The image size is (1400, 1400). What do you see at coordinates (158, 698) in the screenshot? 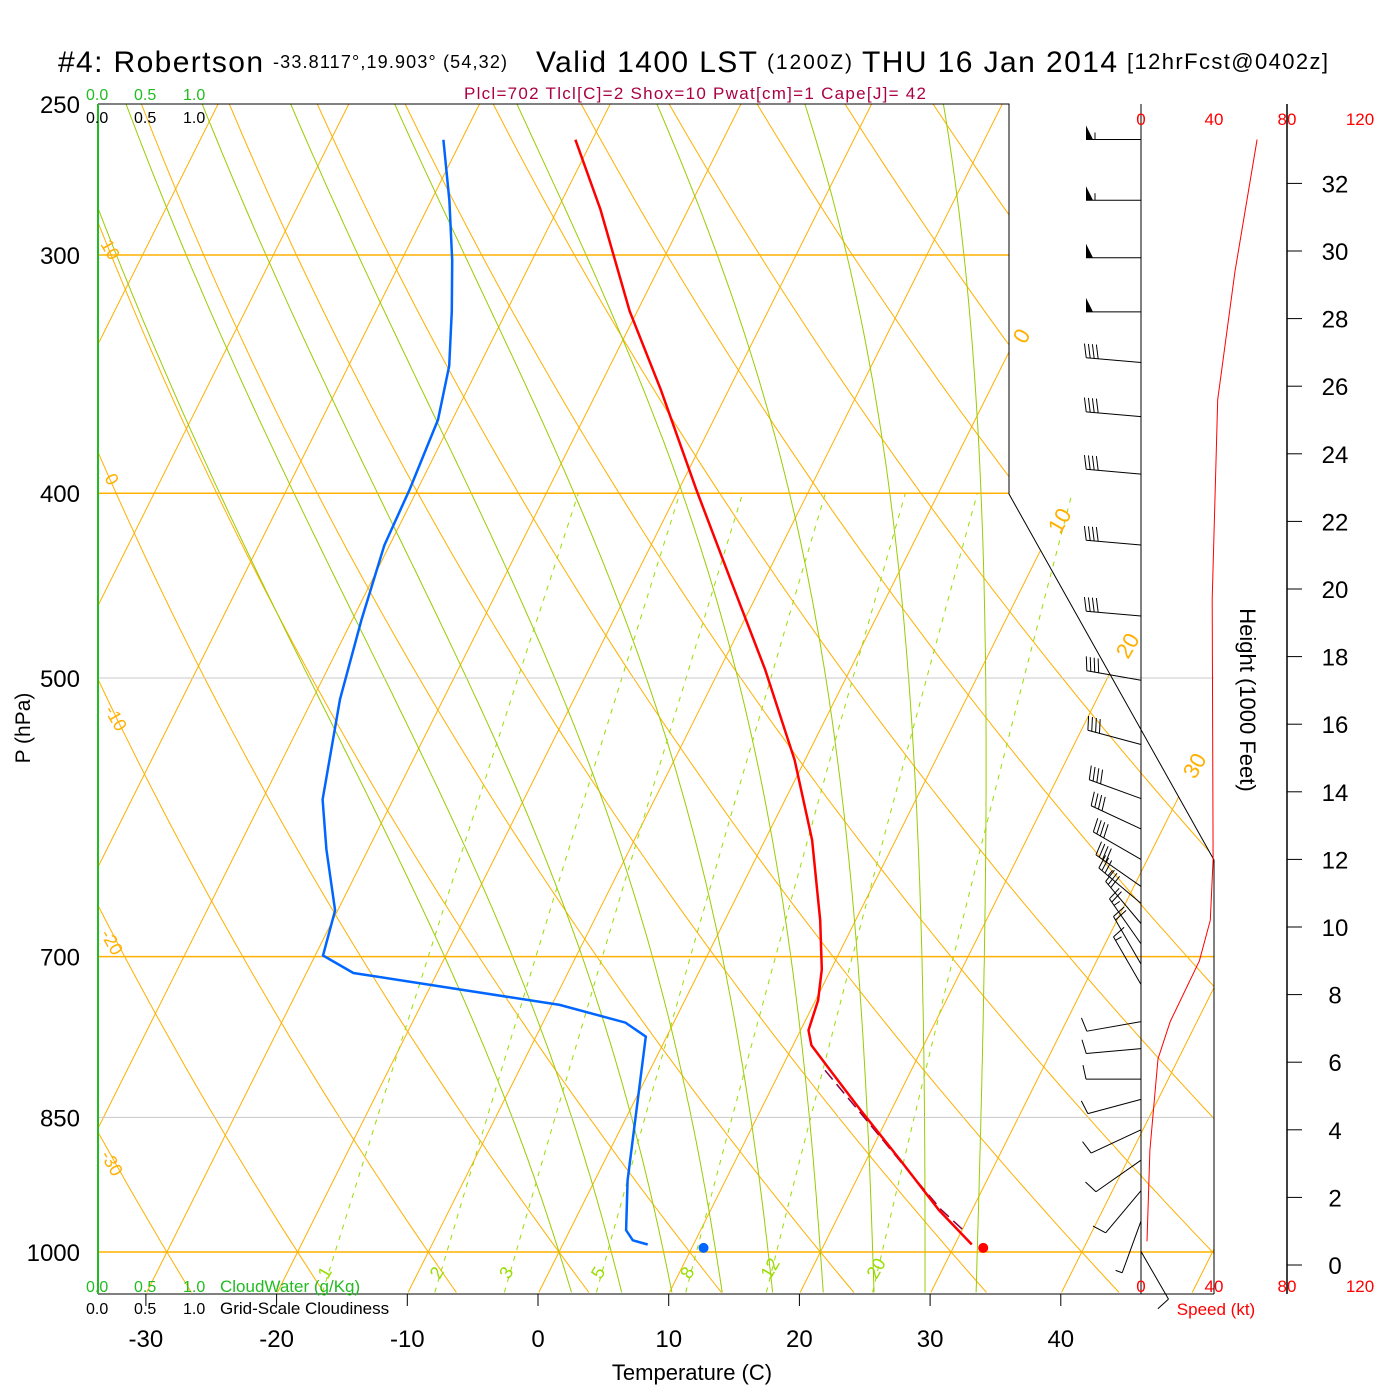
I see `isotherm-line` at bounding box center [158, 698].